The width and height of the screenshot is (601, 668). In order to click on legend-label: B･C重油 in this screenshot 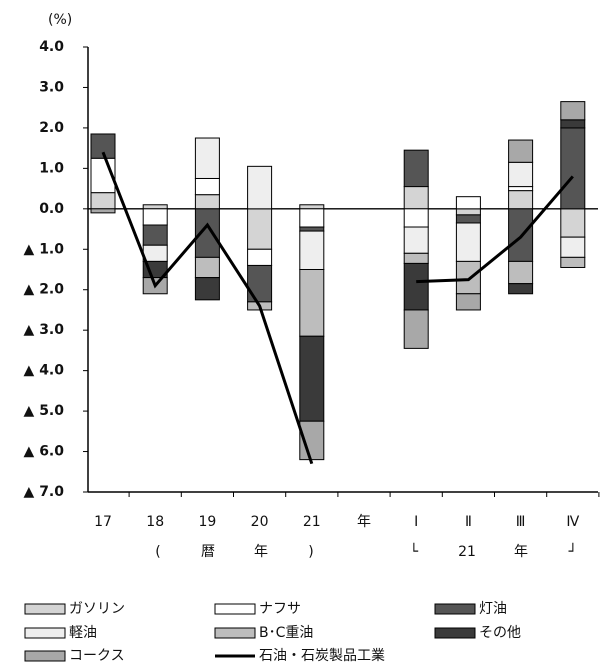, I will do `click(286, 633)`.